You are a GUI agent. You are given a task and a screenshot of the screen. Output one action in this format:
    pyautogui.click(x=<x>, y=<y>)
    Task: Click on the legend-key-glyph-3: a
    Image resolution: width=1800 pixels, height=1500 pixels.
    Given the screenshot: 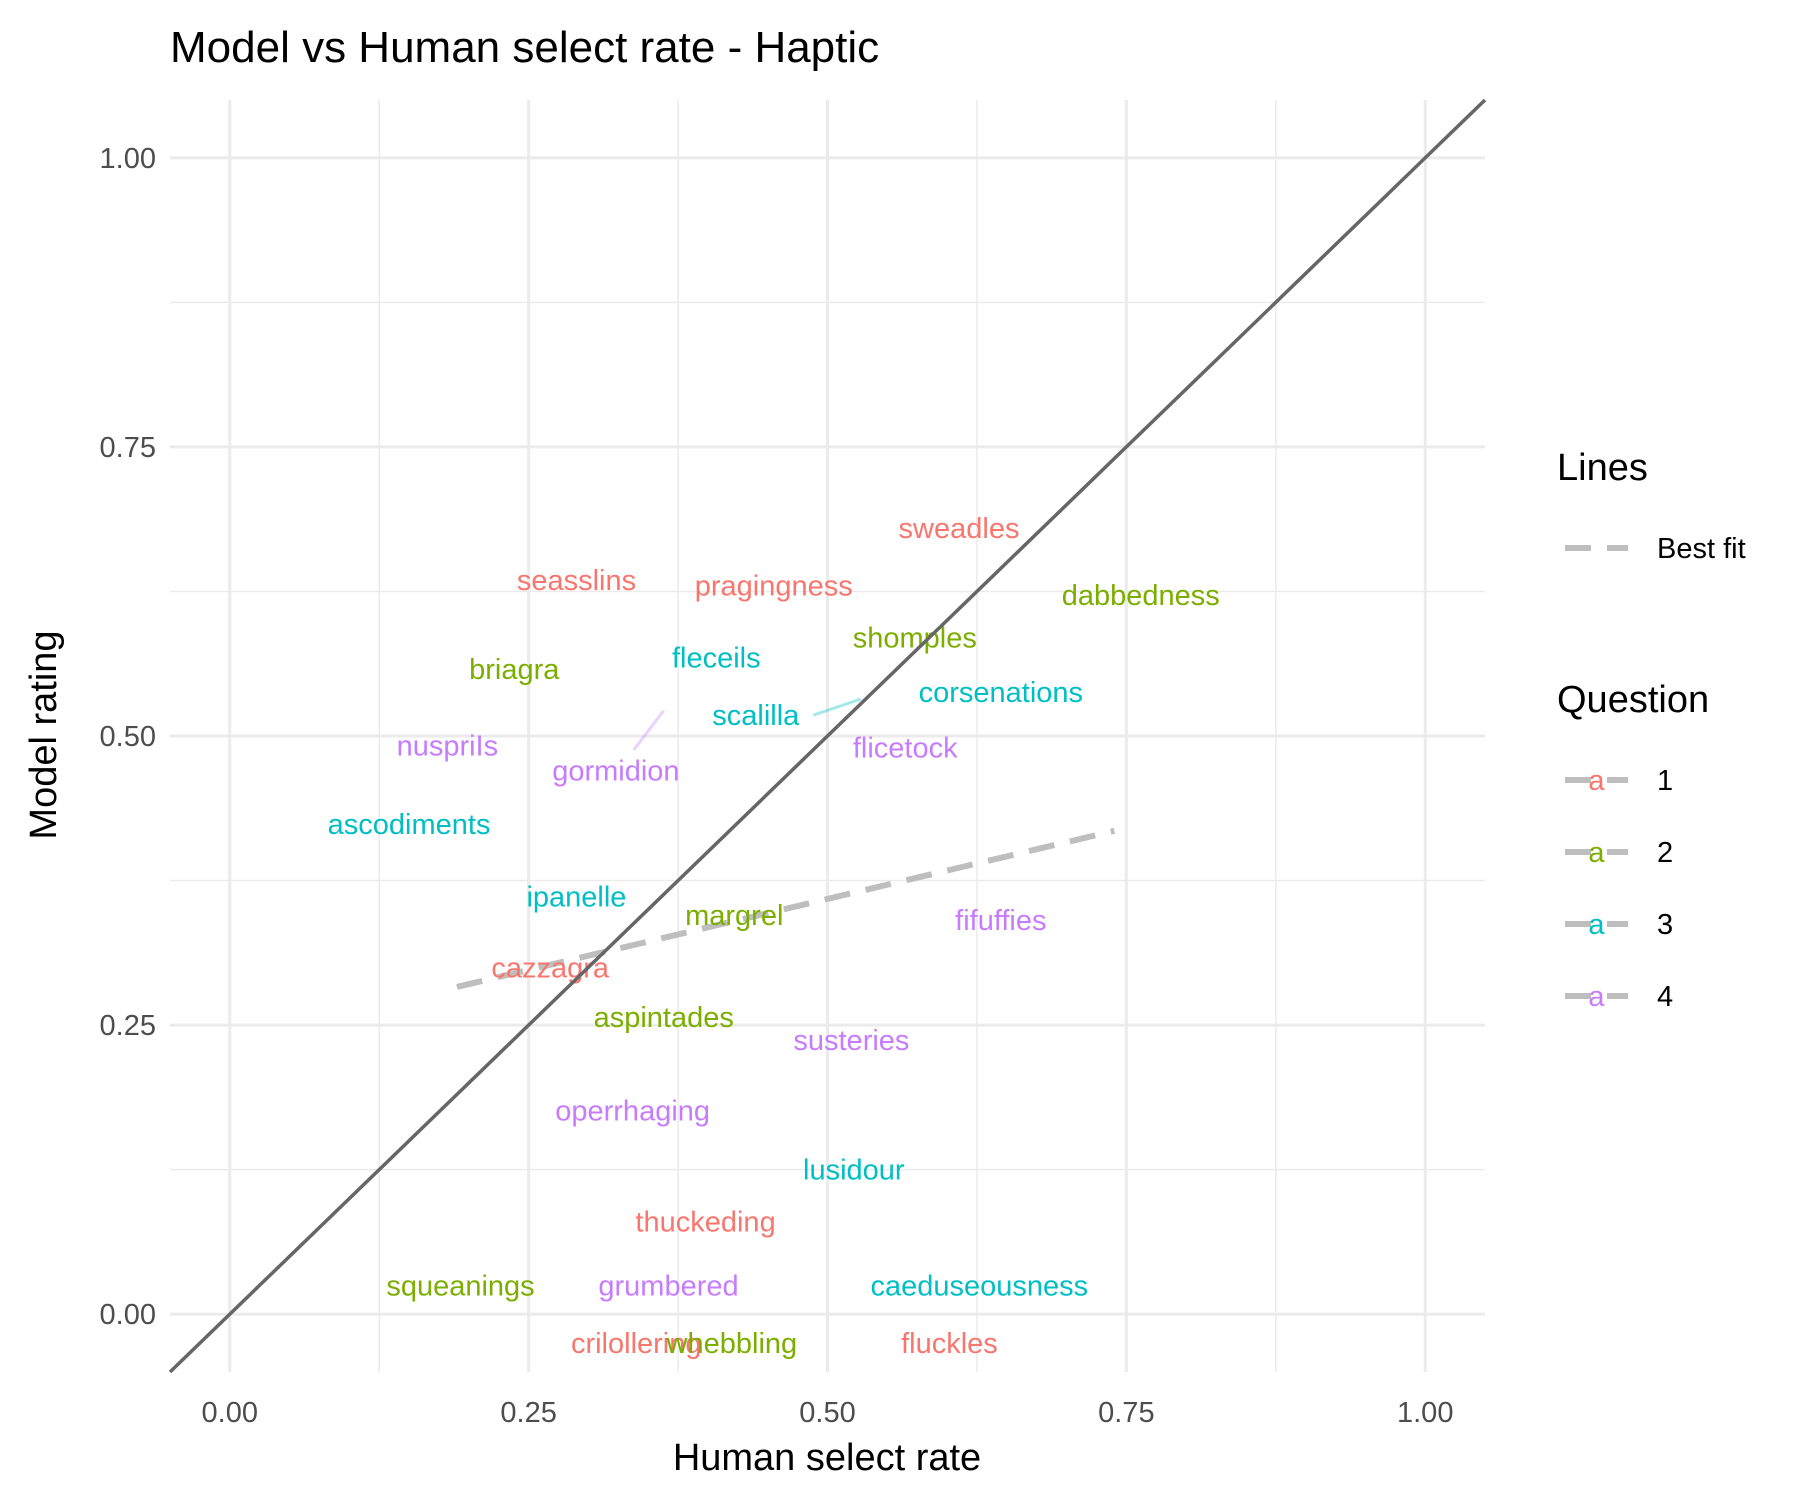 What is the action you would take?
    pyautogui.click(x=1596, y=925)
    